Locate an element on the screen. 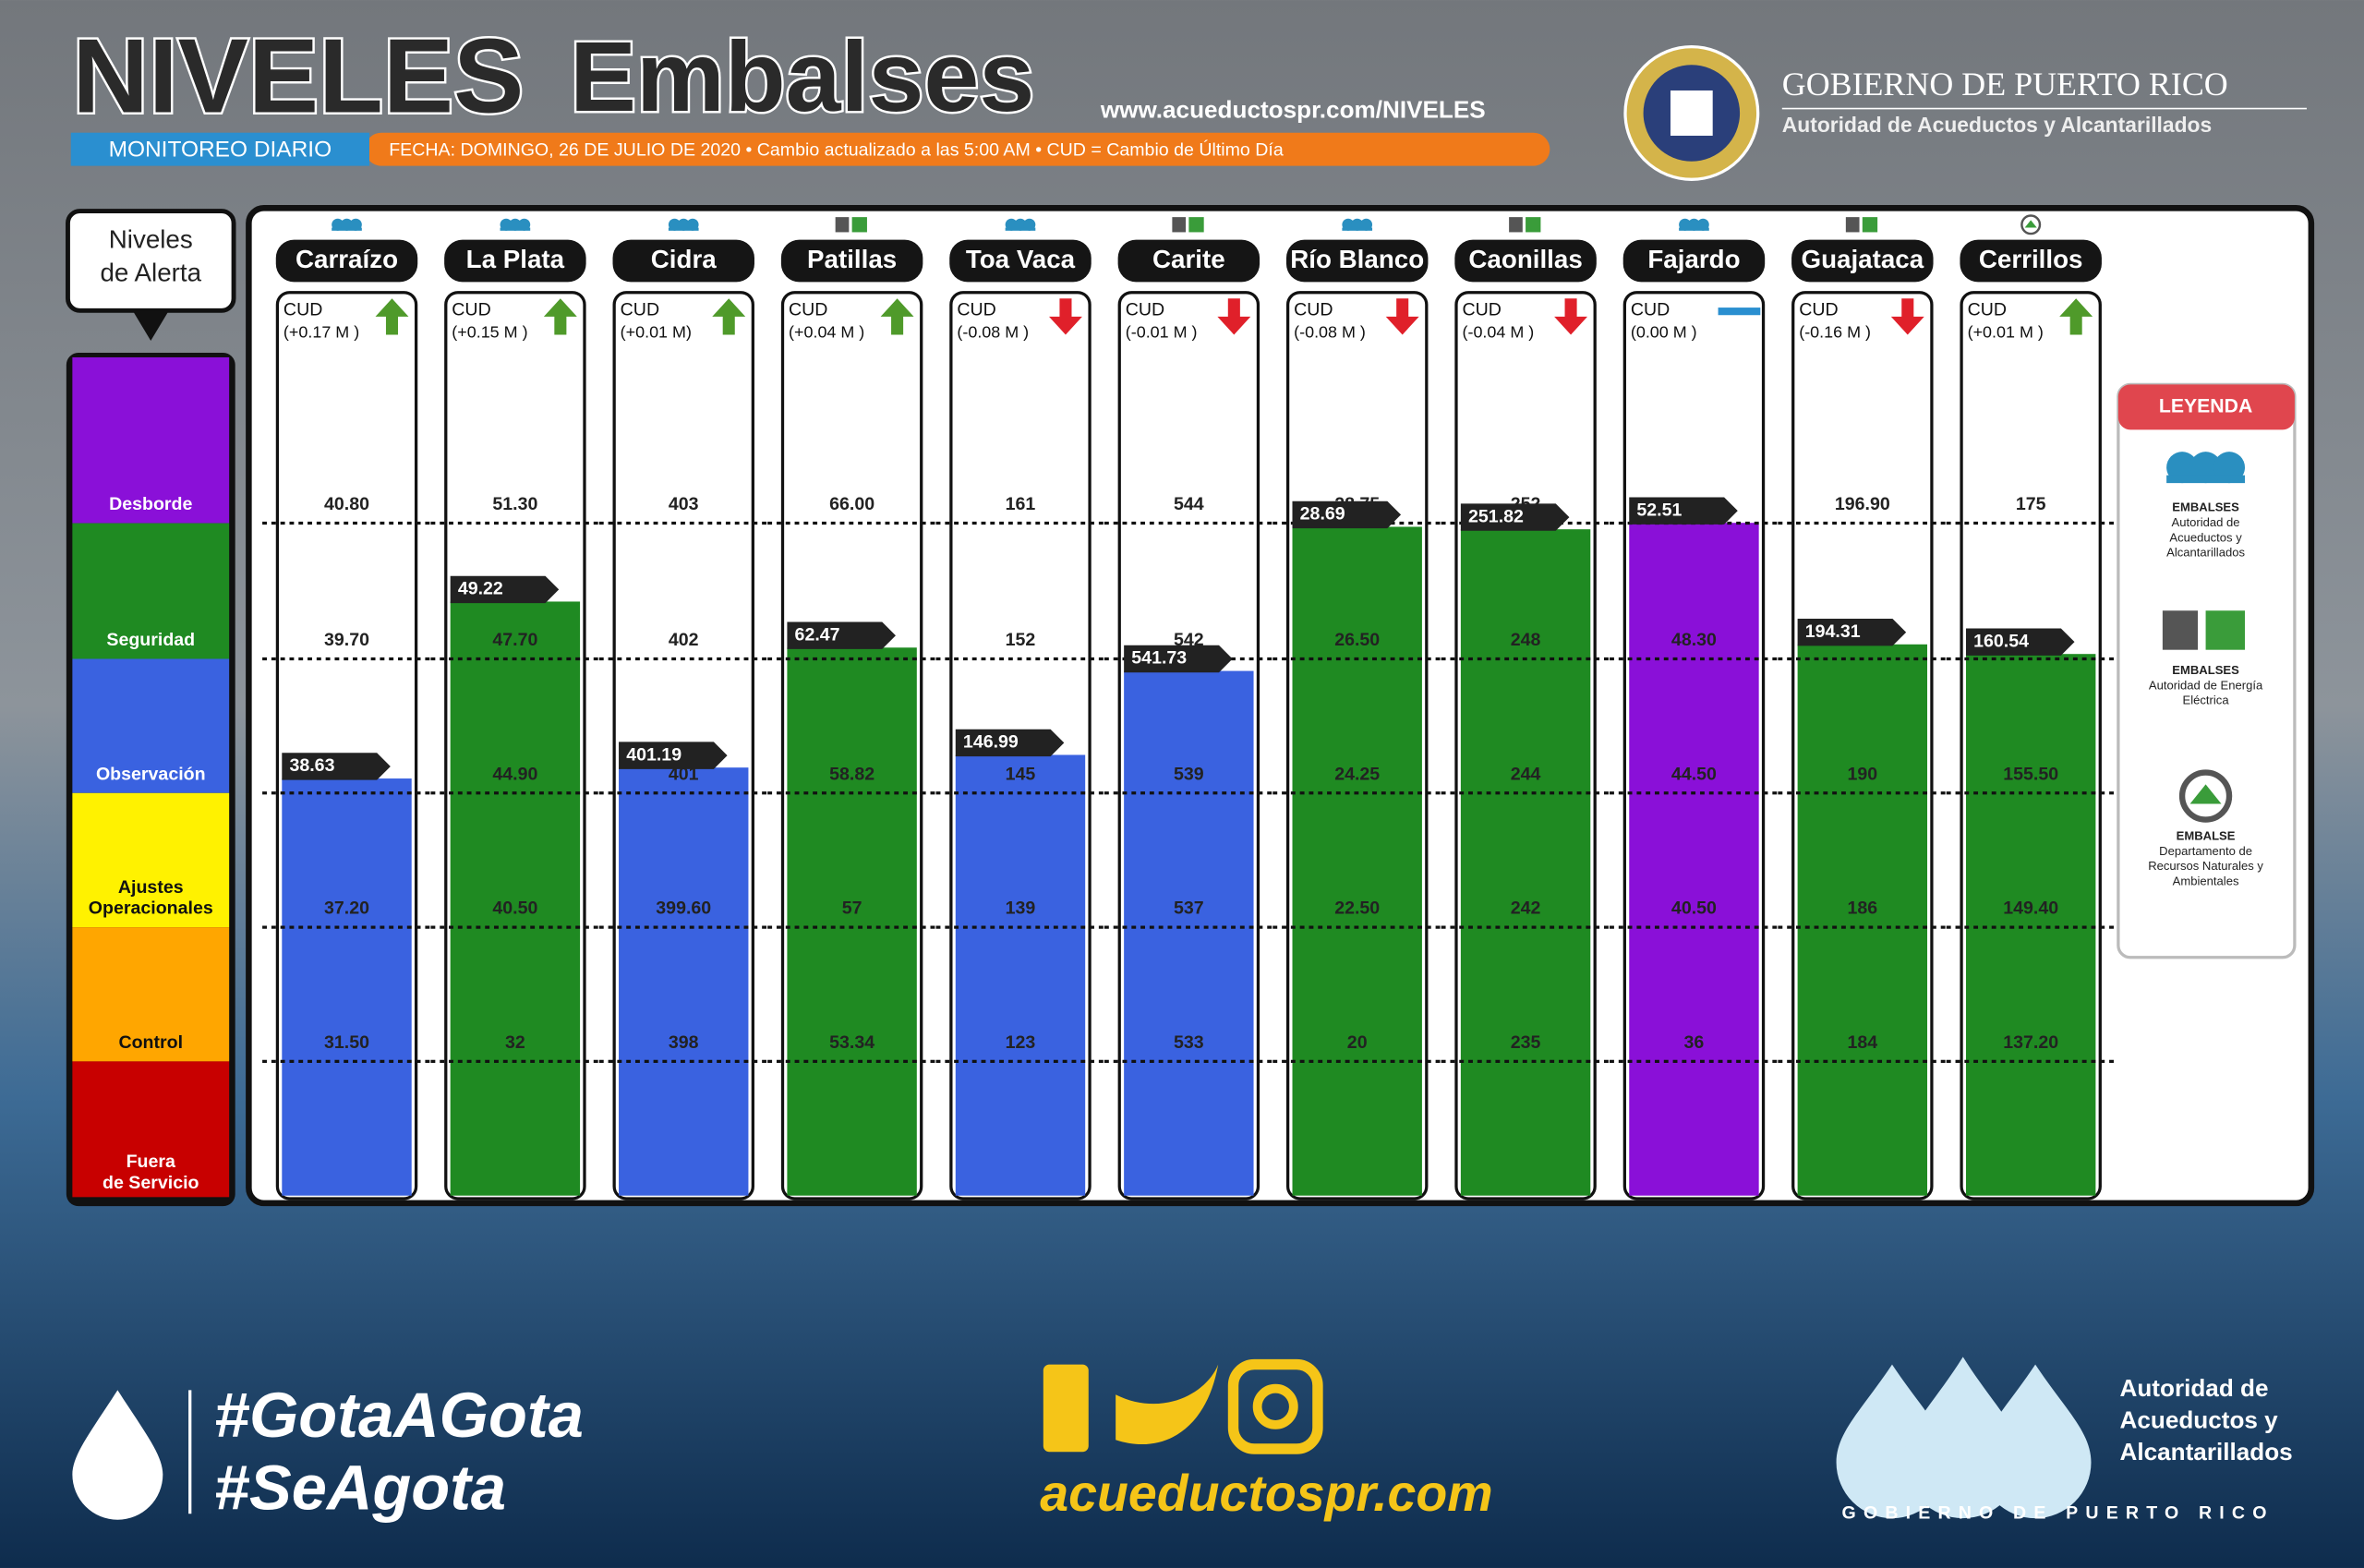 Image resolution: width=2364 pixels, height=1568 pixels. reservoir-name: La Plata is located at coordinates (516, 259).